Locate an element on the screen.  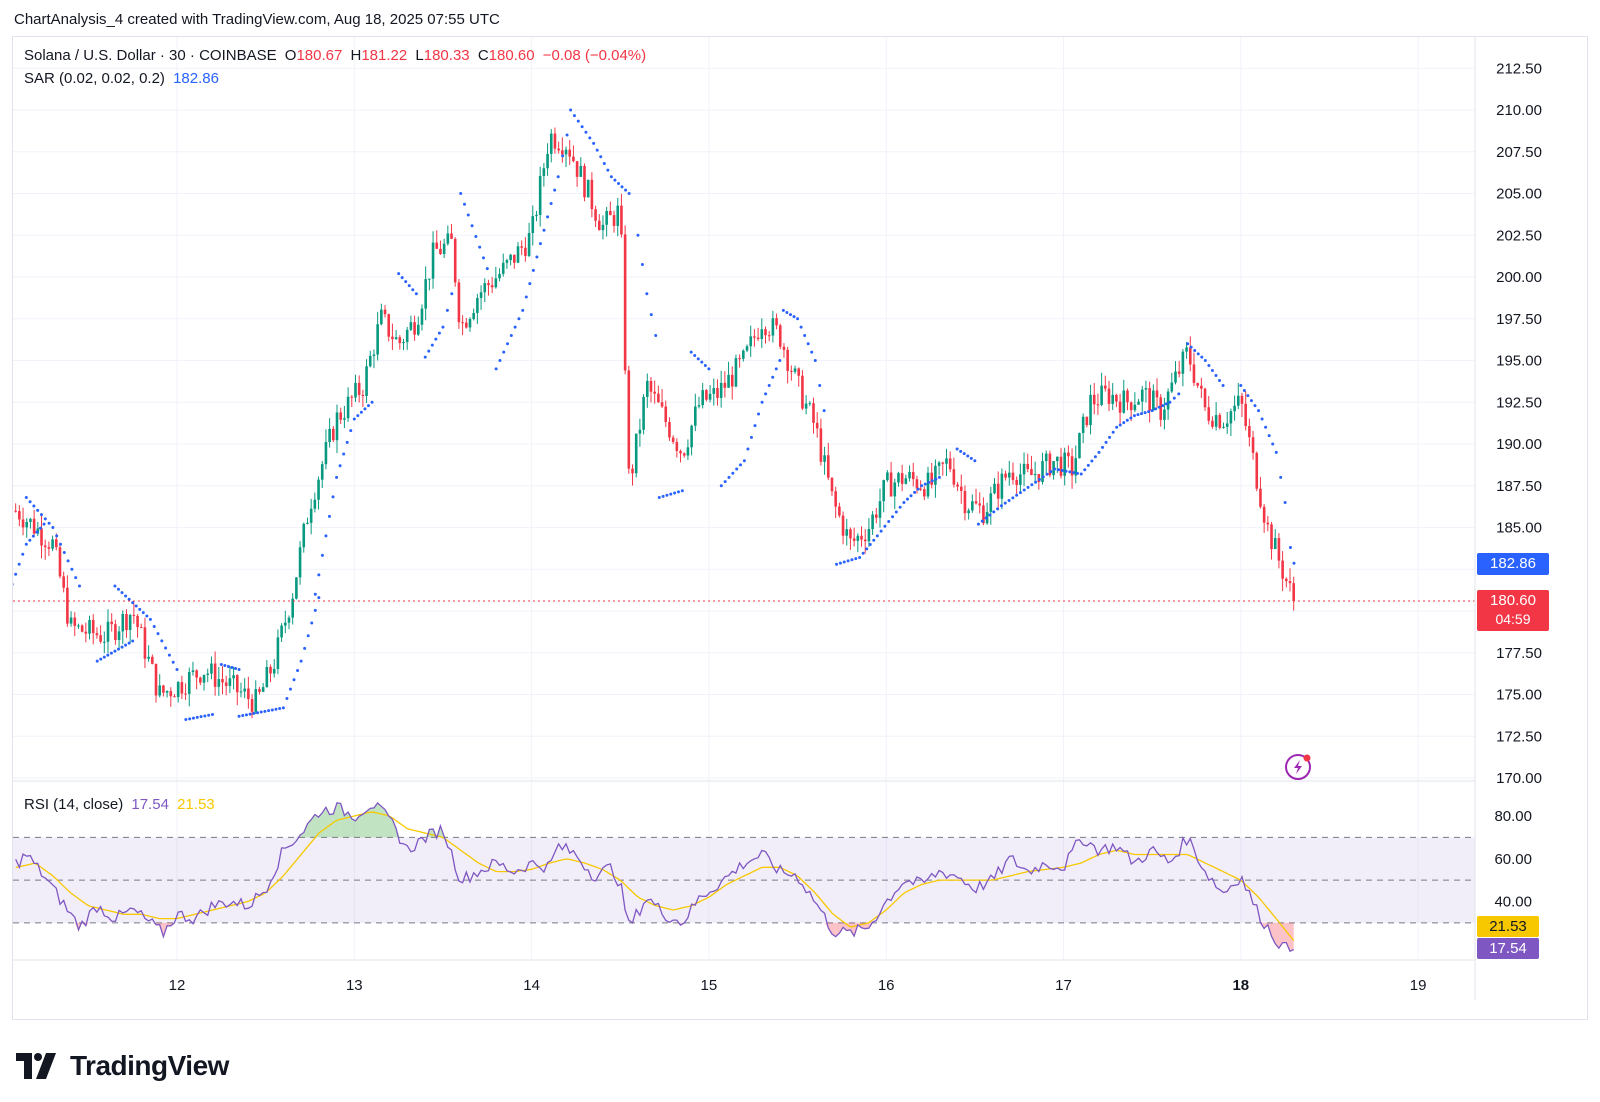
price-tick-label: 187.50 is located at coordinates (1519, 486).